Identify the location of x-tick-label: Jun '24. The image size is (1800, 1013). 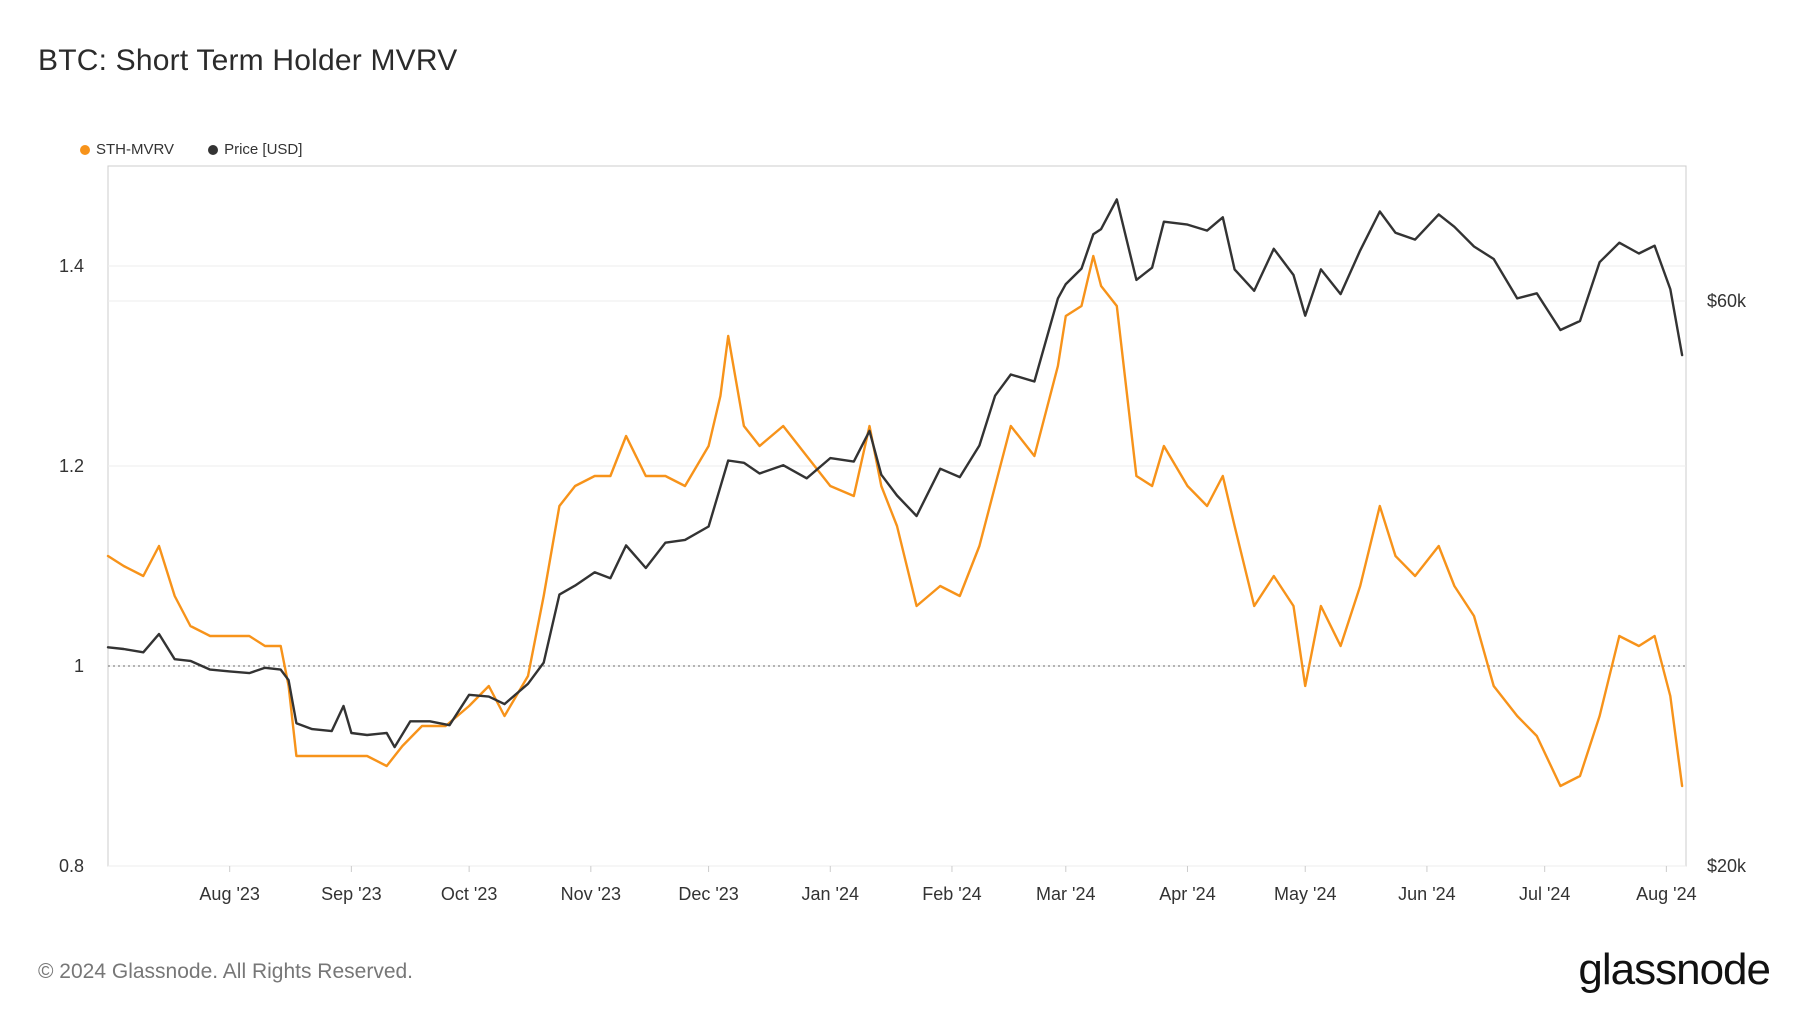
(1426, 894).